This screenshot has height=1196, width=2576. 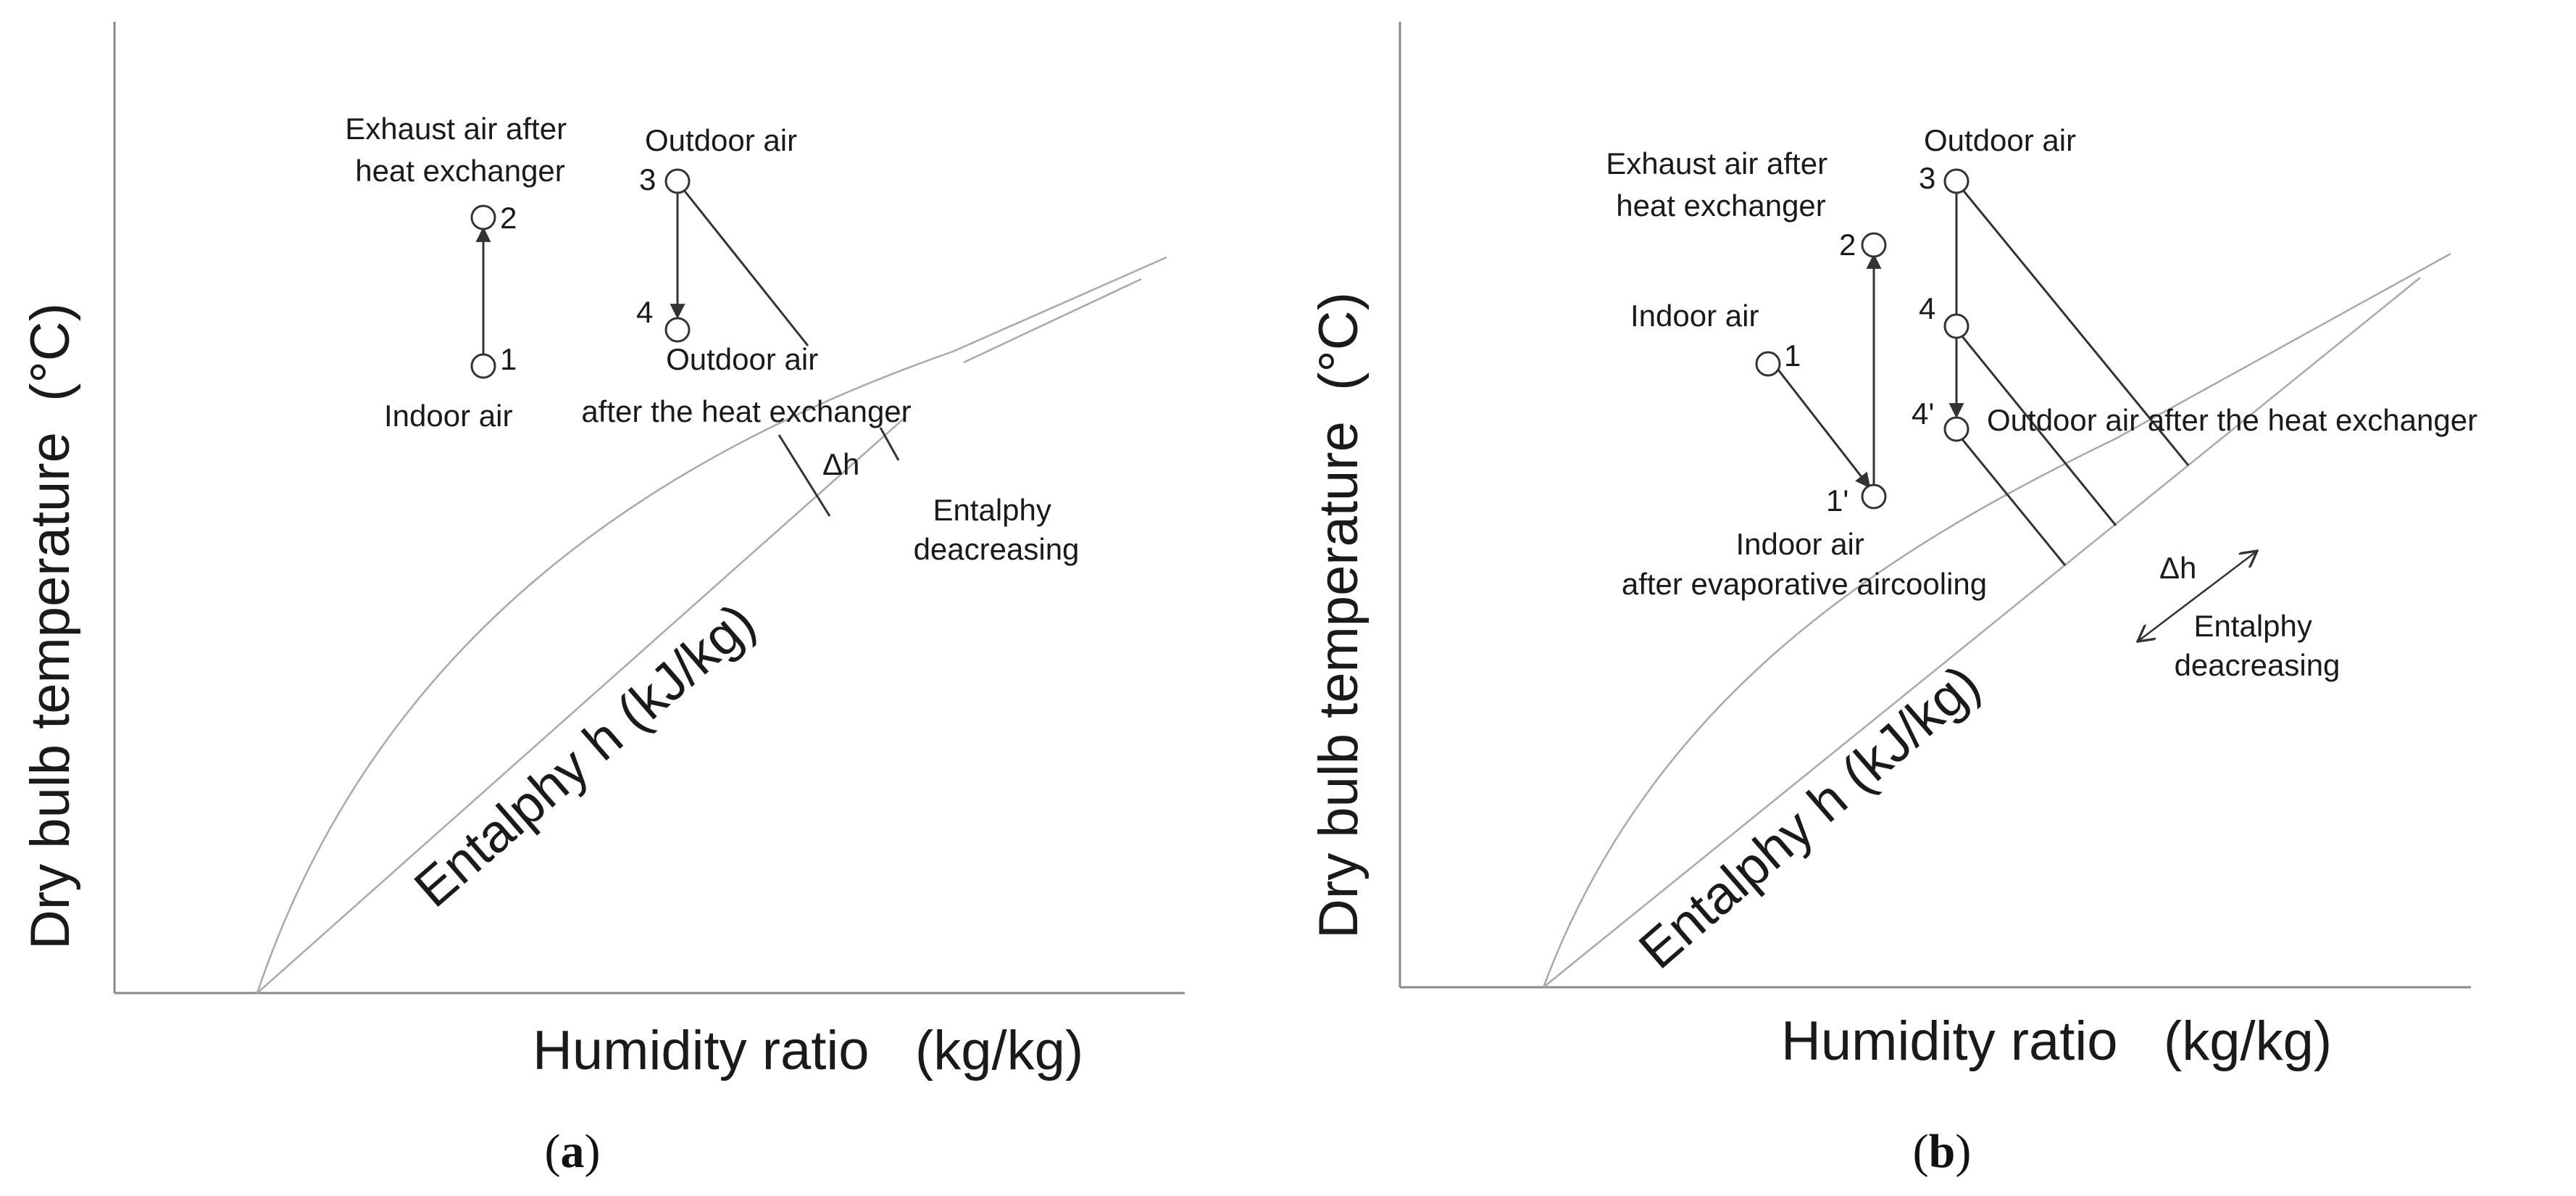 What do you see at coordinates (647, 179) in the screenshot?
I see `point-3-num-a: 3` at bounding box center [647, 179].